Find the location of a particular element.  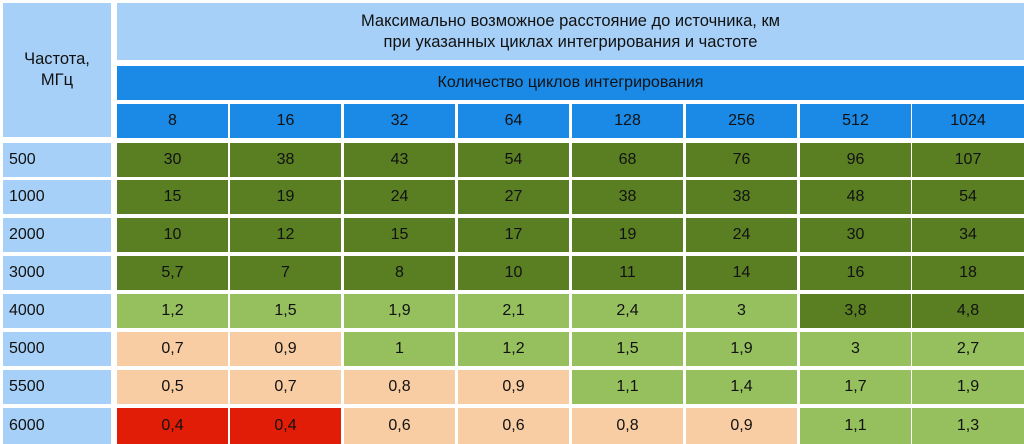

cycle-column-header: 16 is located at coordinates (285, 121).